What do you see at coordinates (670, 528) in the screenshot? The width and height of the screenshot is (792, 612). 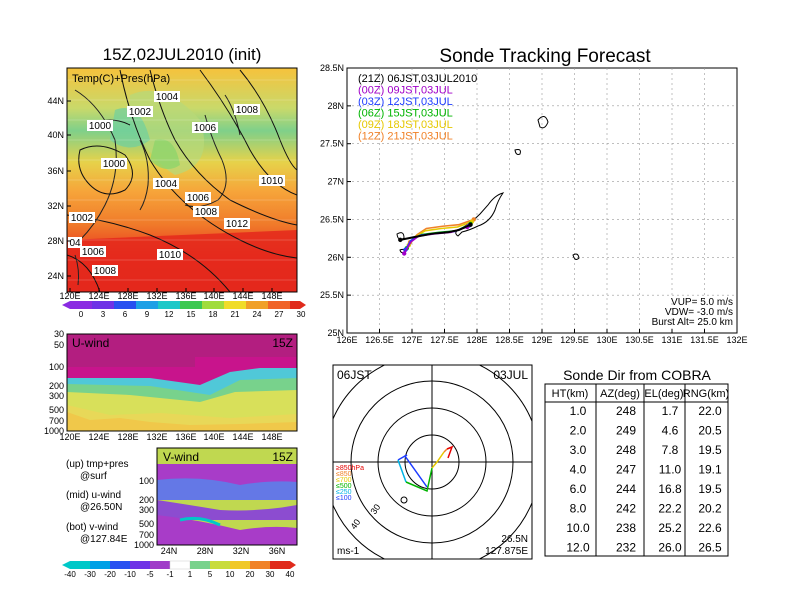 I see `table-cell: 25.2` at bounding box center [670, 528].